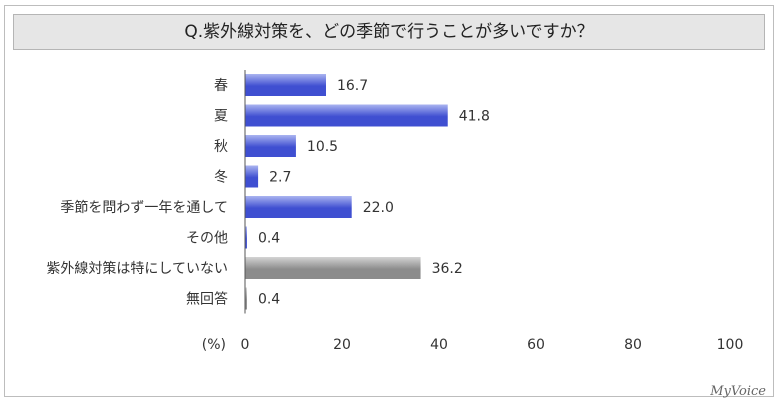  What do you see at coordinates (221, 178) in the screenshot?
I see `category-label: 冬` at bounding box center [221, 178].